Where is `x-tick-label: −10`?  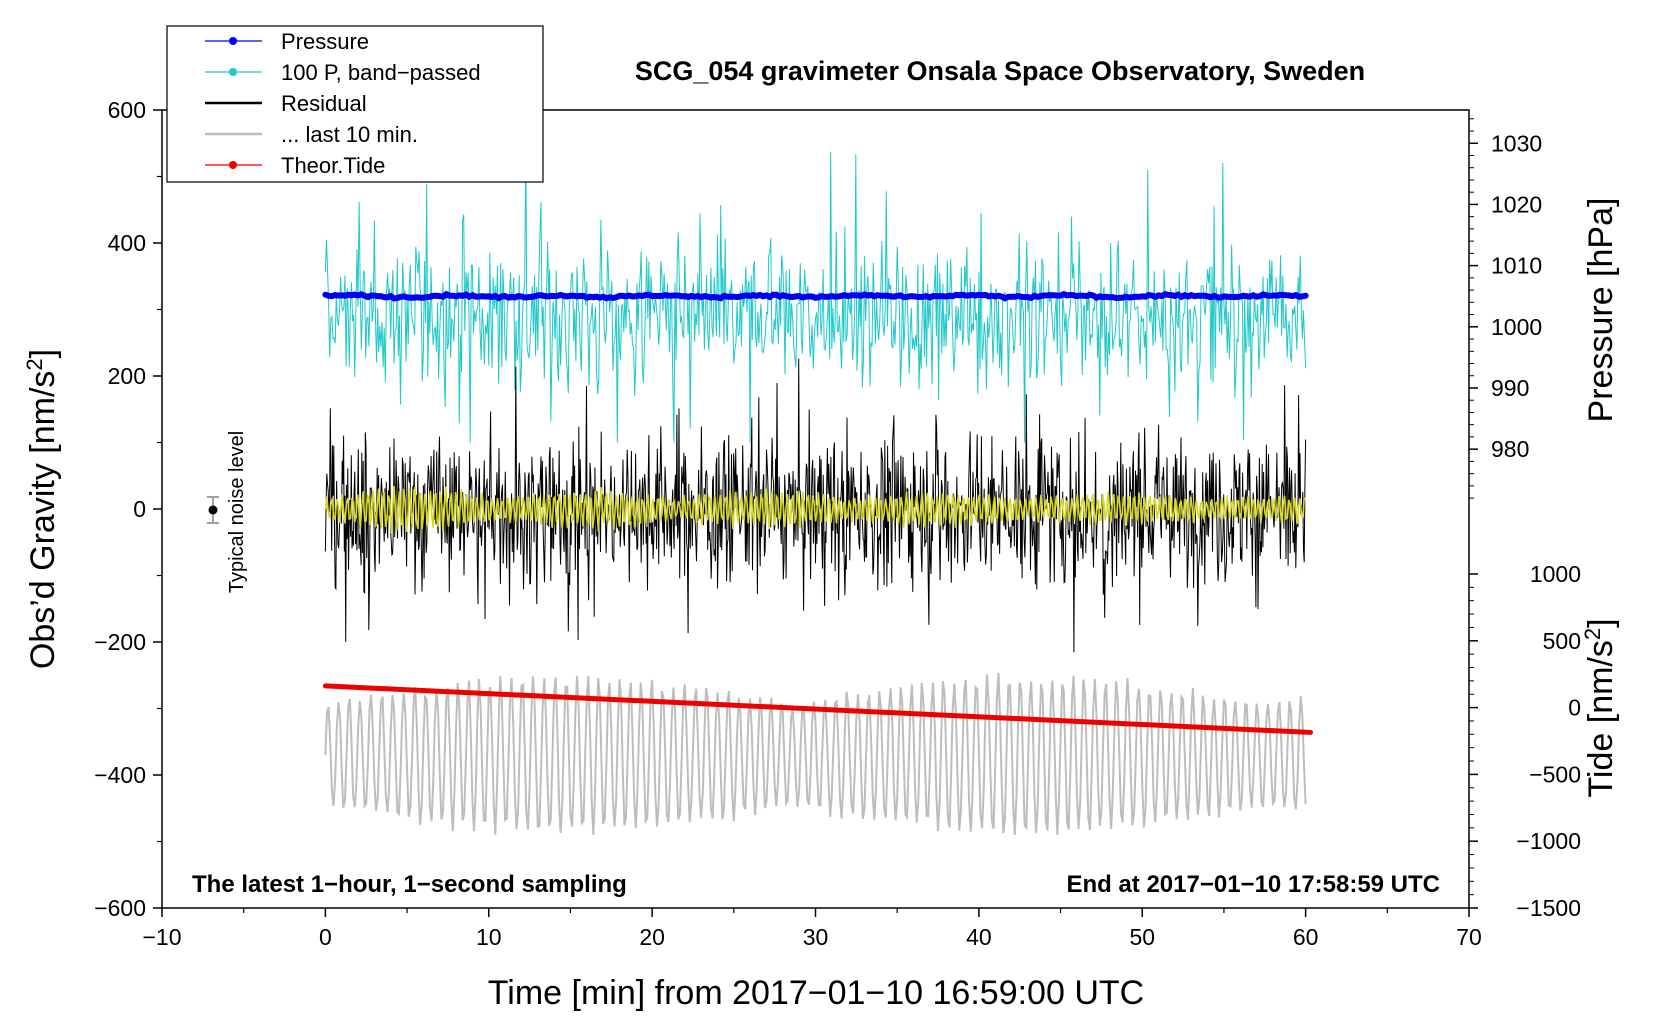 x-tick-label: −10 is located at coordinates (161, 937).